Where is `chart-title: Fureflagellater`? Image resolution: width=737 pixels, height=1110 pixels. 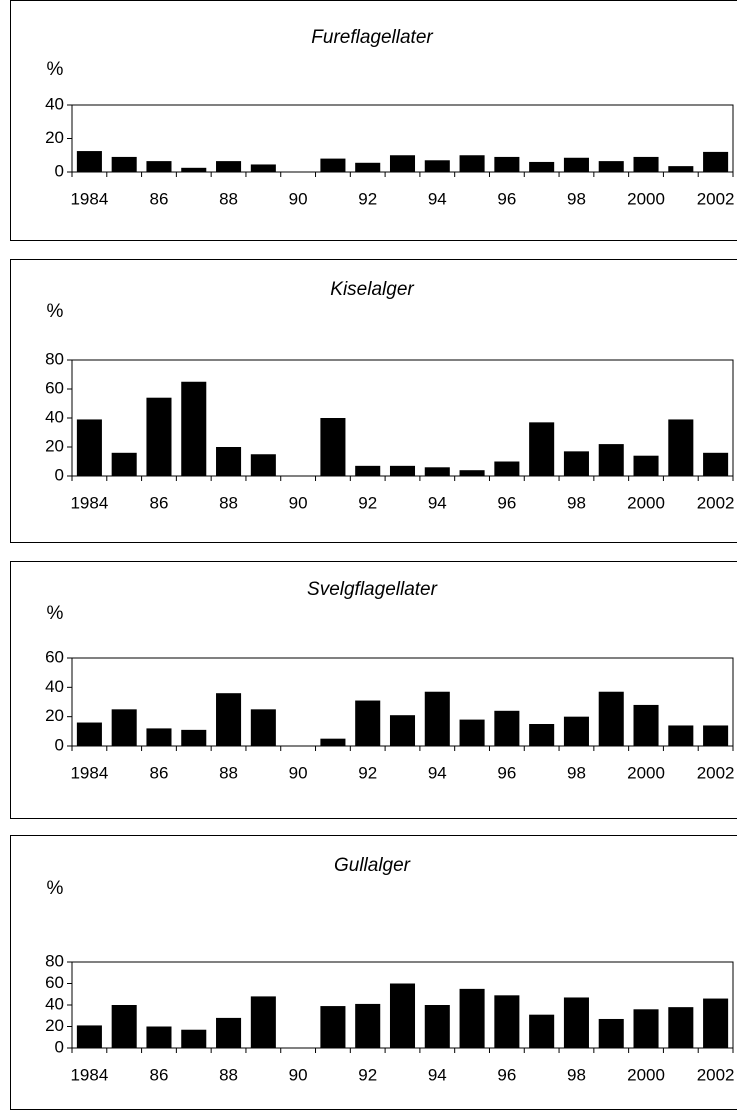
chart-title: Fureflagellater is located at coordinates (372, 37).